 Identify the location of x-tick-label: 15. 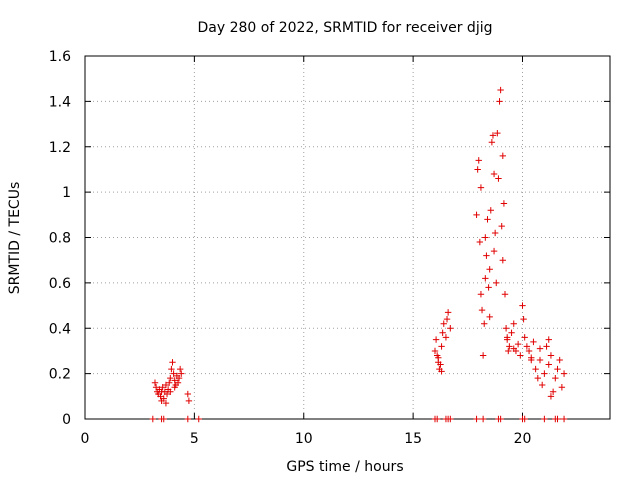
(413, 439).